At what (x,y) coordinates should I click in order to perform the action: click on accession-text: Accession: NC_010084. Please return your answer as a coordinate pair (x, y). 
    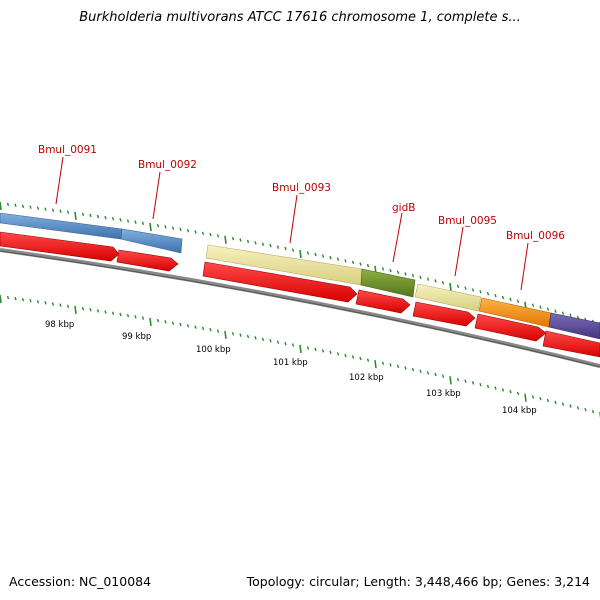
    Looking at the image, I should click on (80, 581).